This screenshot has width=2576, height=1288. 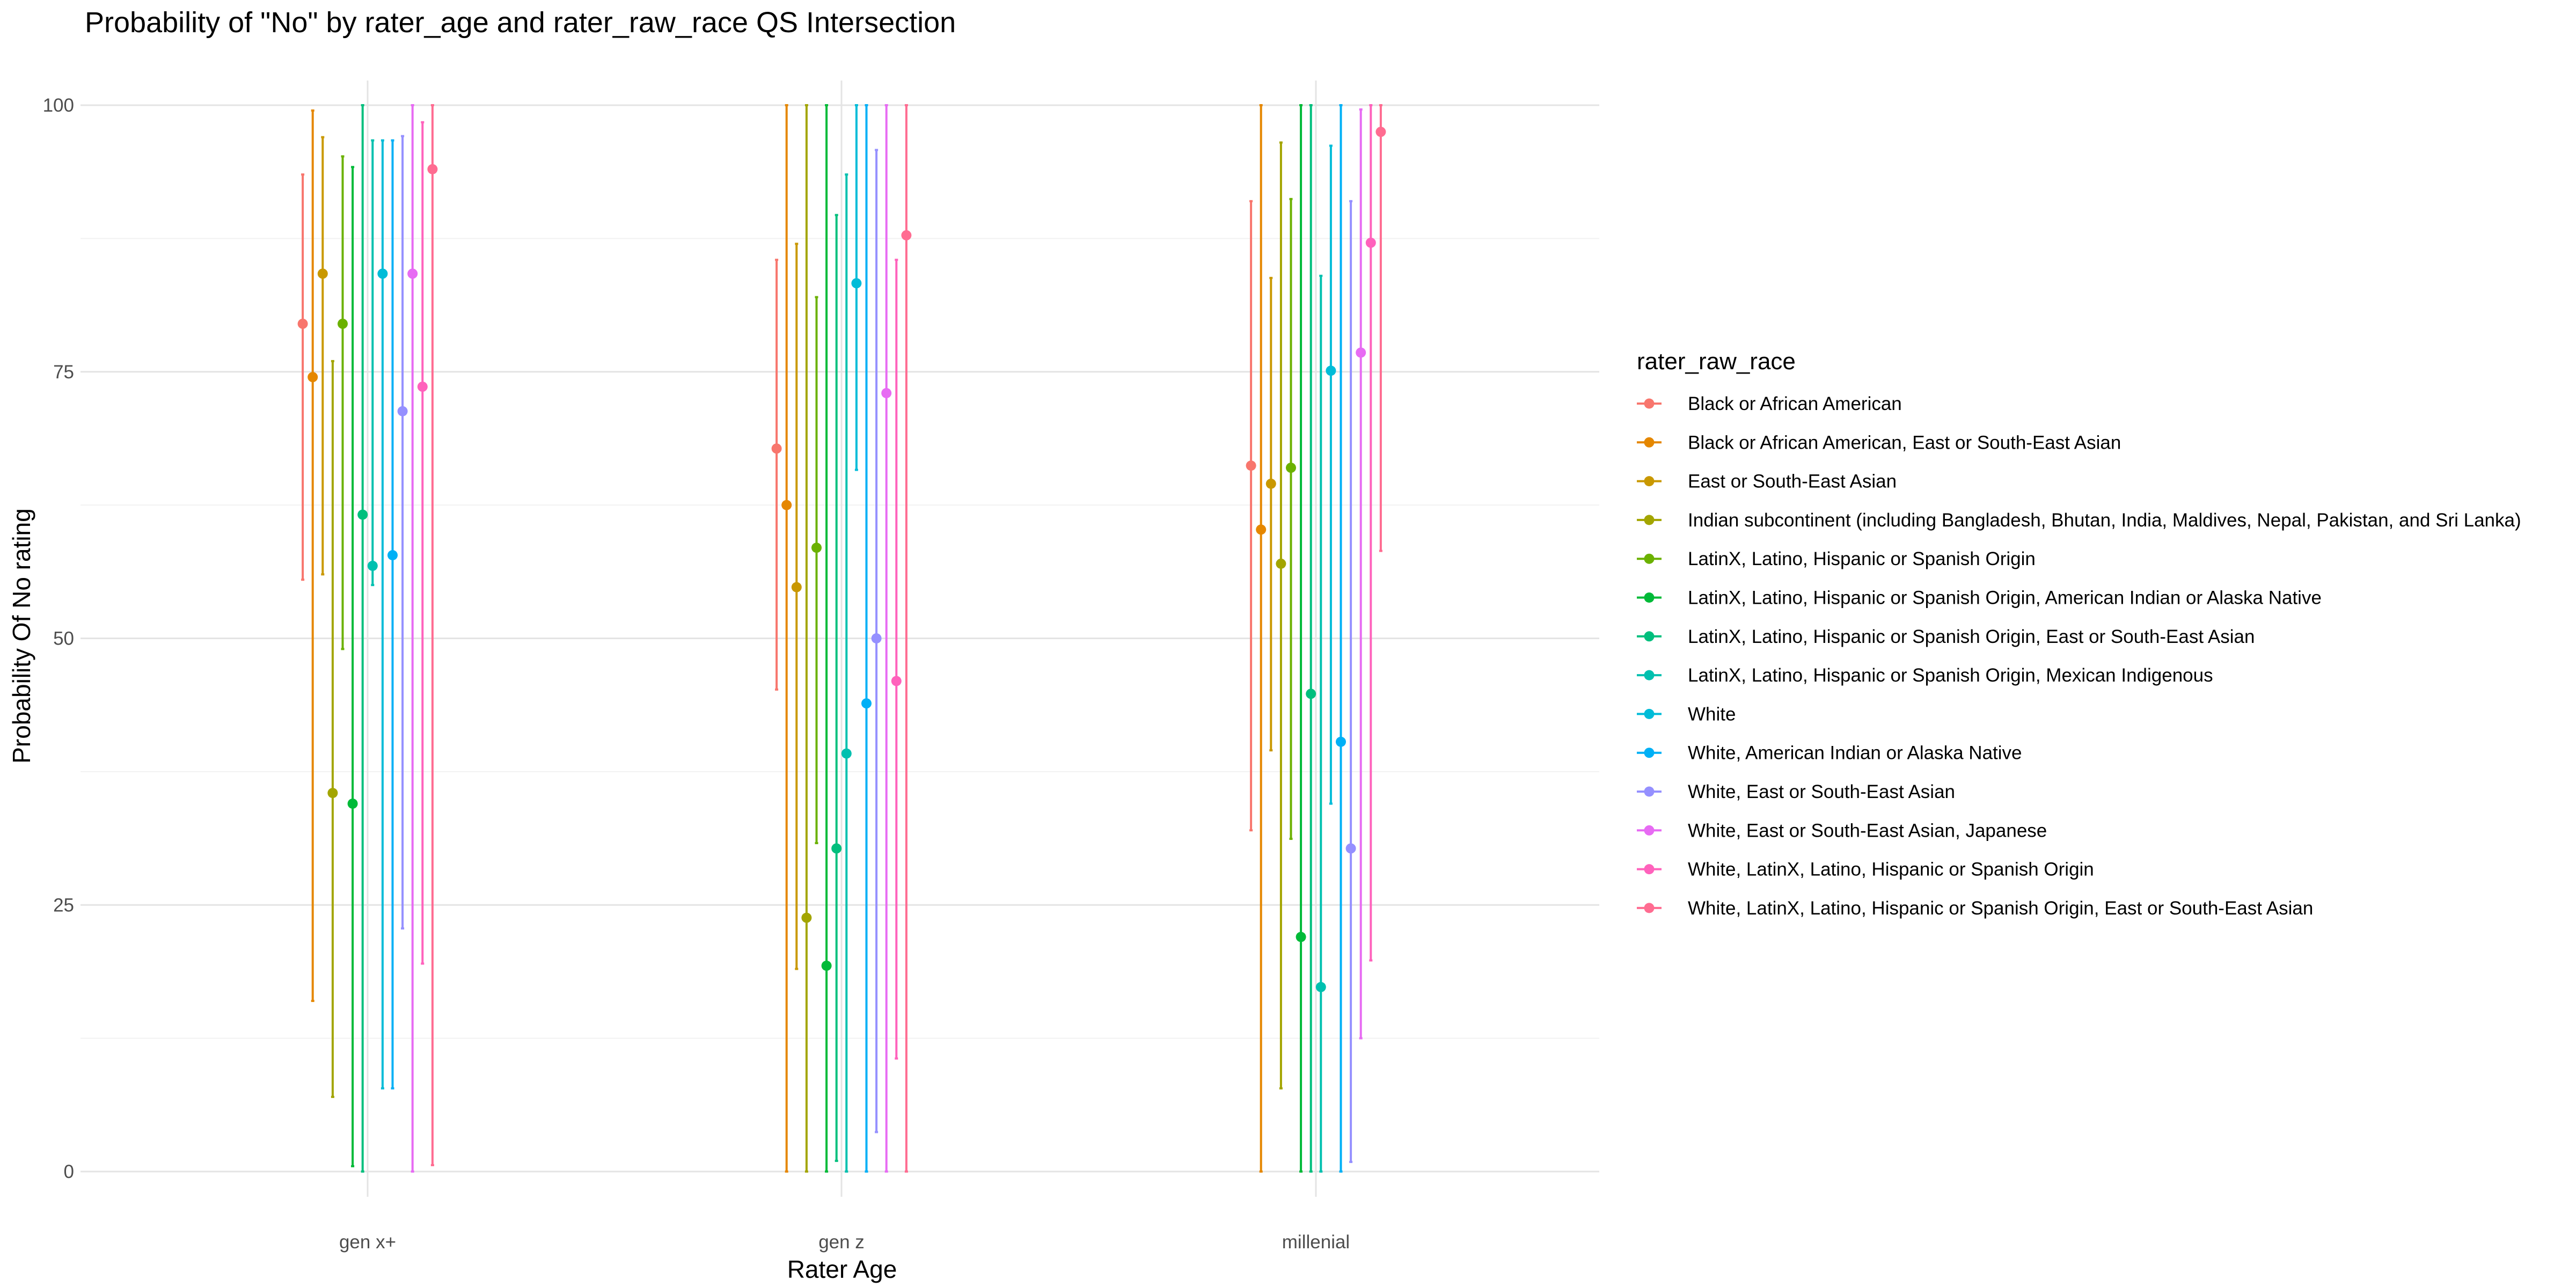 I want to click on legend-item: White, so click(x=1686, y=714).